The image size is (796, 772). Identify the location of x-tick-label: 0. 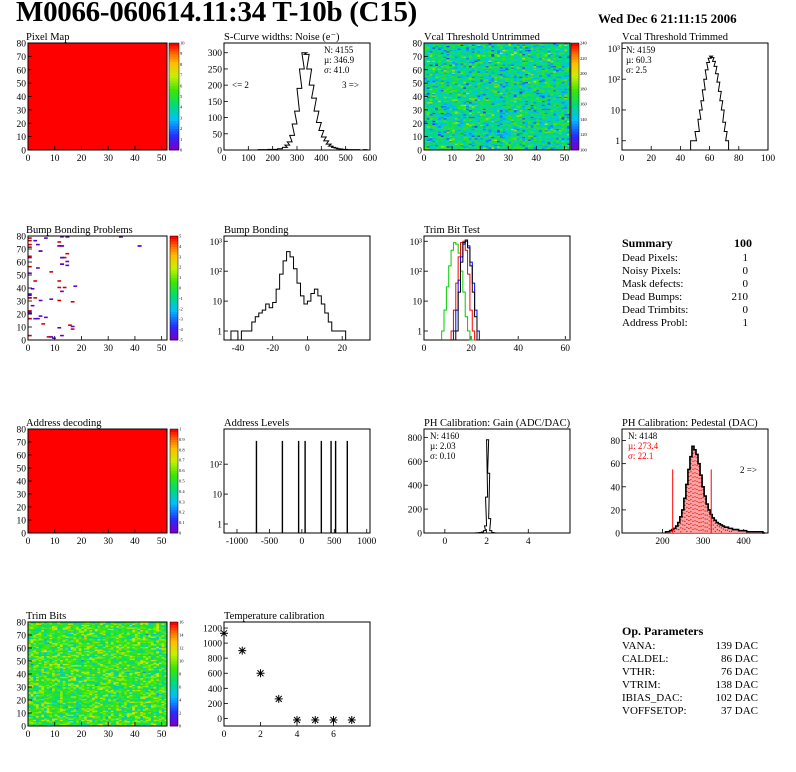
(301, 542).